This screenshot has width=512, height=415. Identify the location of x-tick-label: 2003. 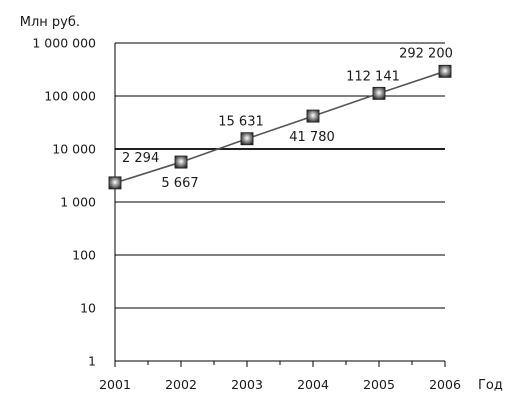
(247, 384).